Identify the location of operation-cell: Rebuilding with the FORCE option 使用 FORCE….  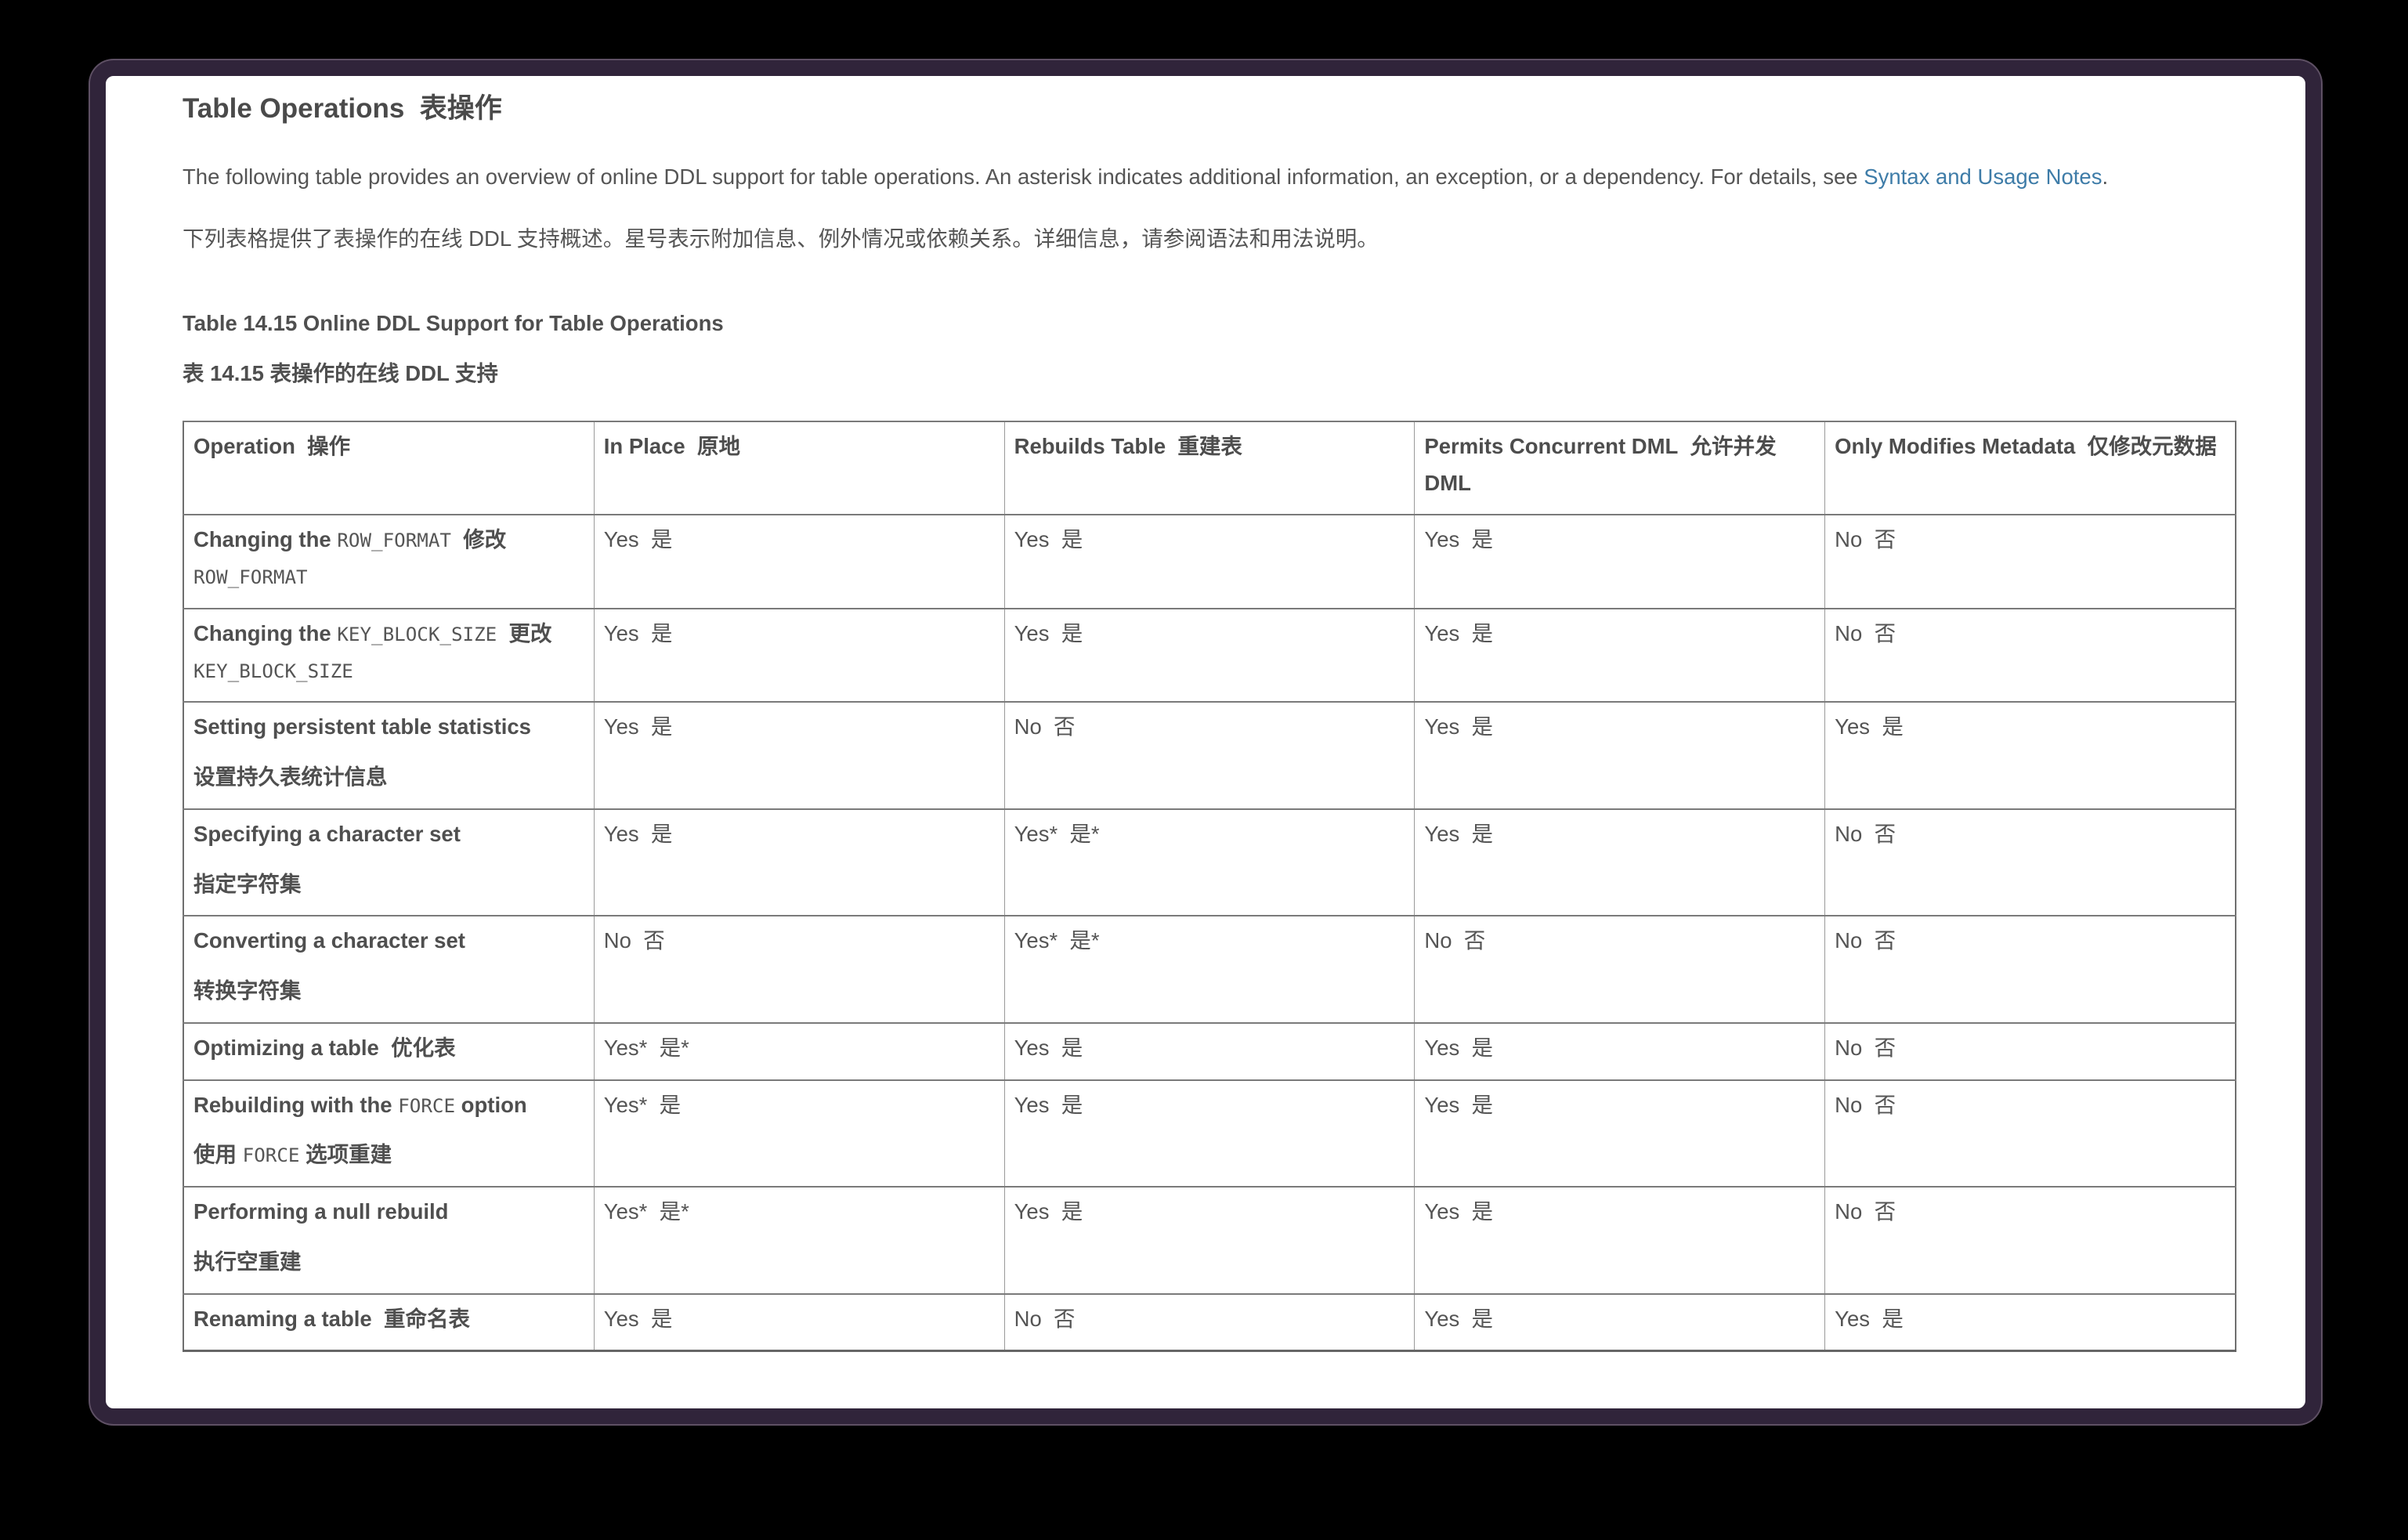
(389, 1133).